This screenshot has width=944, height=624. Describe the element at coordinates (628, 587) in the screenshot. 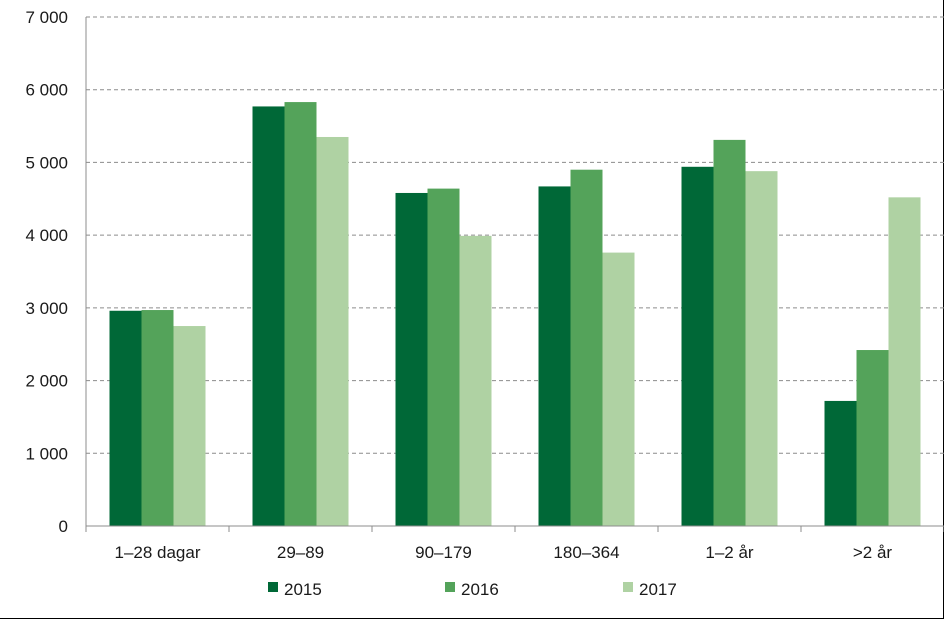

I see `legend-swatch-2017` at that location.